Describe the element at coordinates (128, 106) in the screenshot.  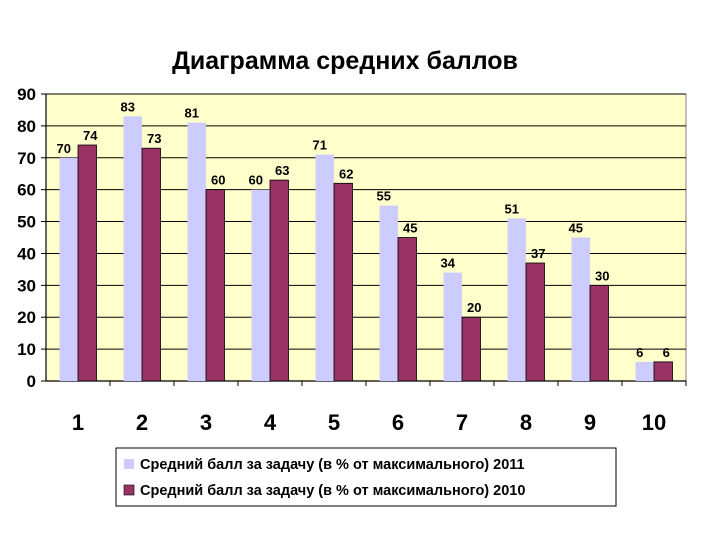
I see `data-label: 83` at that location.